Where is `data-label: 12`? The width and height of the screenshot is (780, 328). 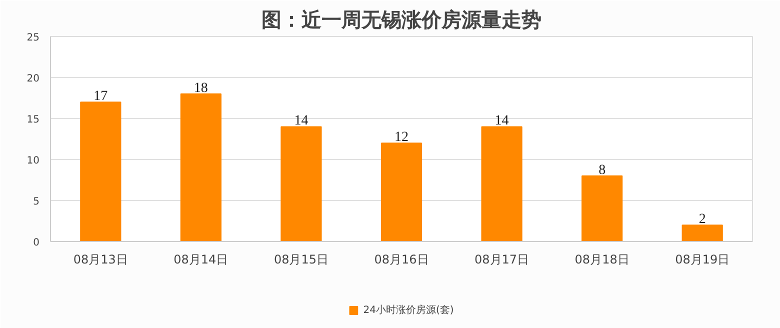 data-label: 12 is located at coordinates (401, 138).